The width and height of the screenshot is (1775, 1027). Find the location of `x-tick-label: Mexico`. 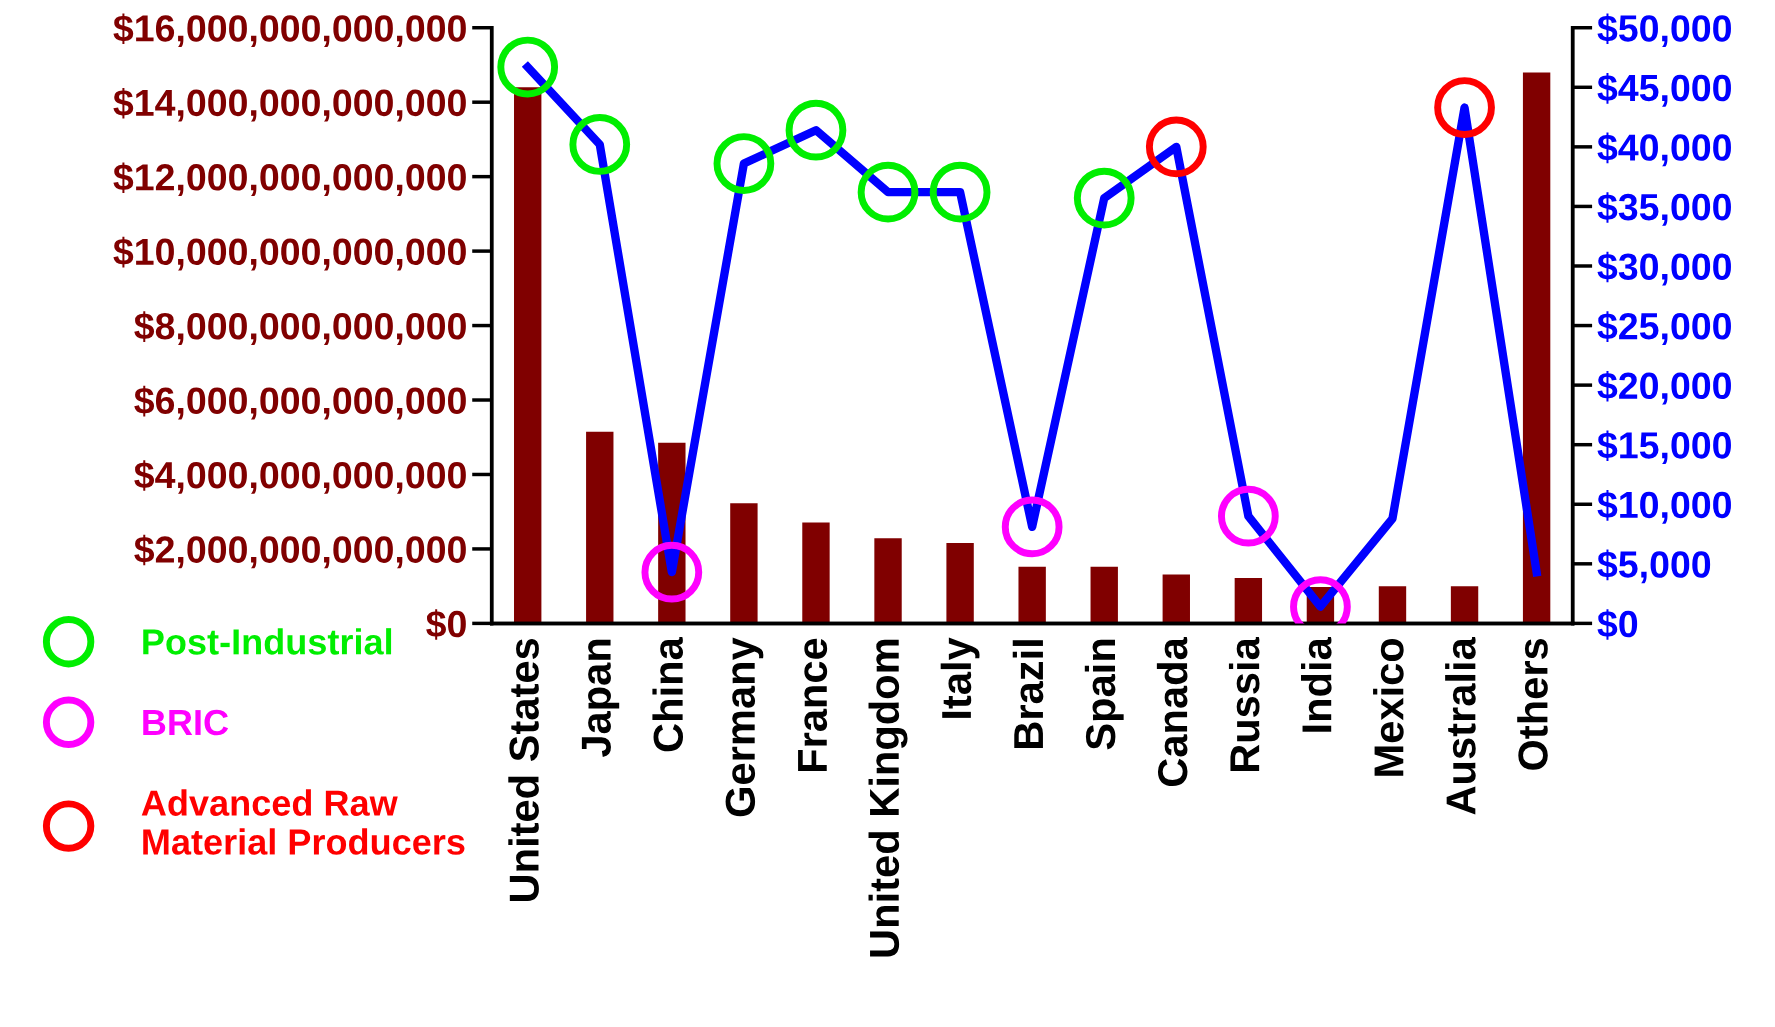

x-tick-label: Mexico is located at coordinates (1388, 707).